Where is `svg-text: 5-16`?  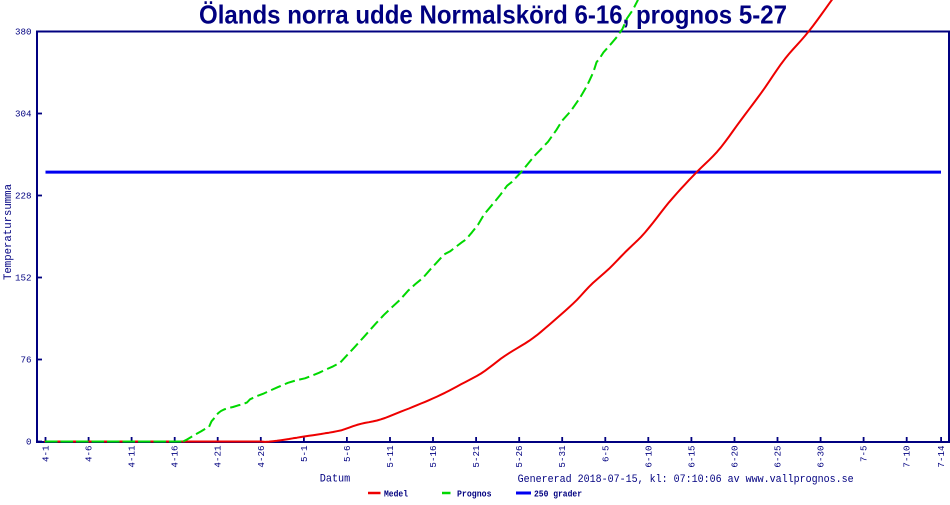 svg-text: 5-16 is located at coordinates (433, 457).